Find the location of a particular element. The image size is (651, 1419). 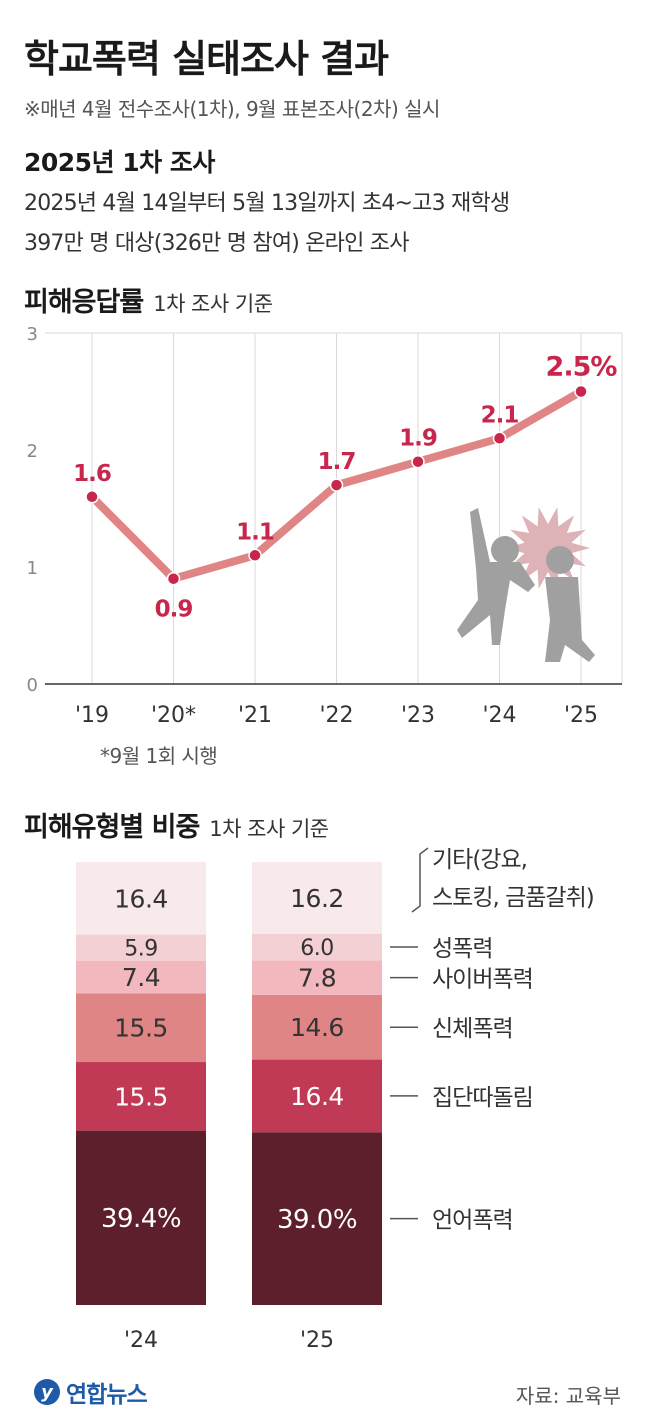

bar-value-label: 14.6 is located at coordinates (317, 1027).